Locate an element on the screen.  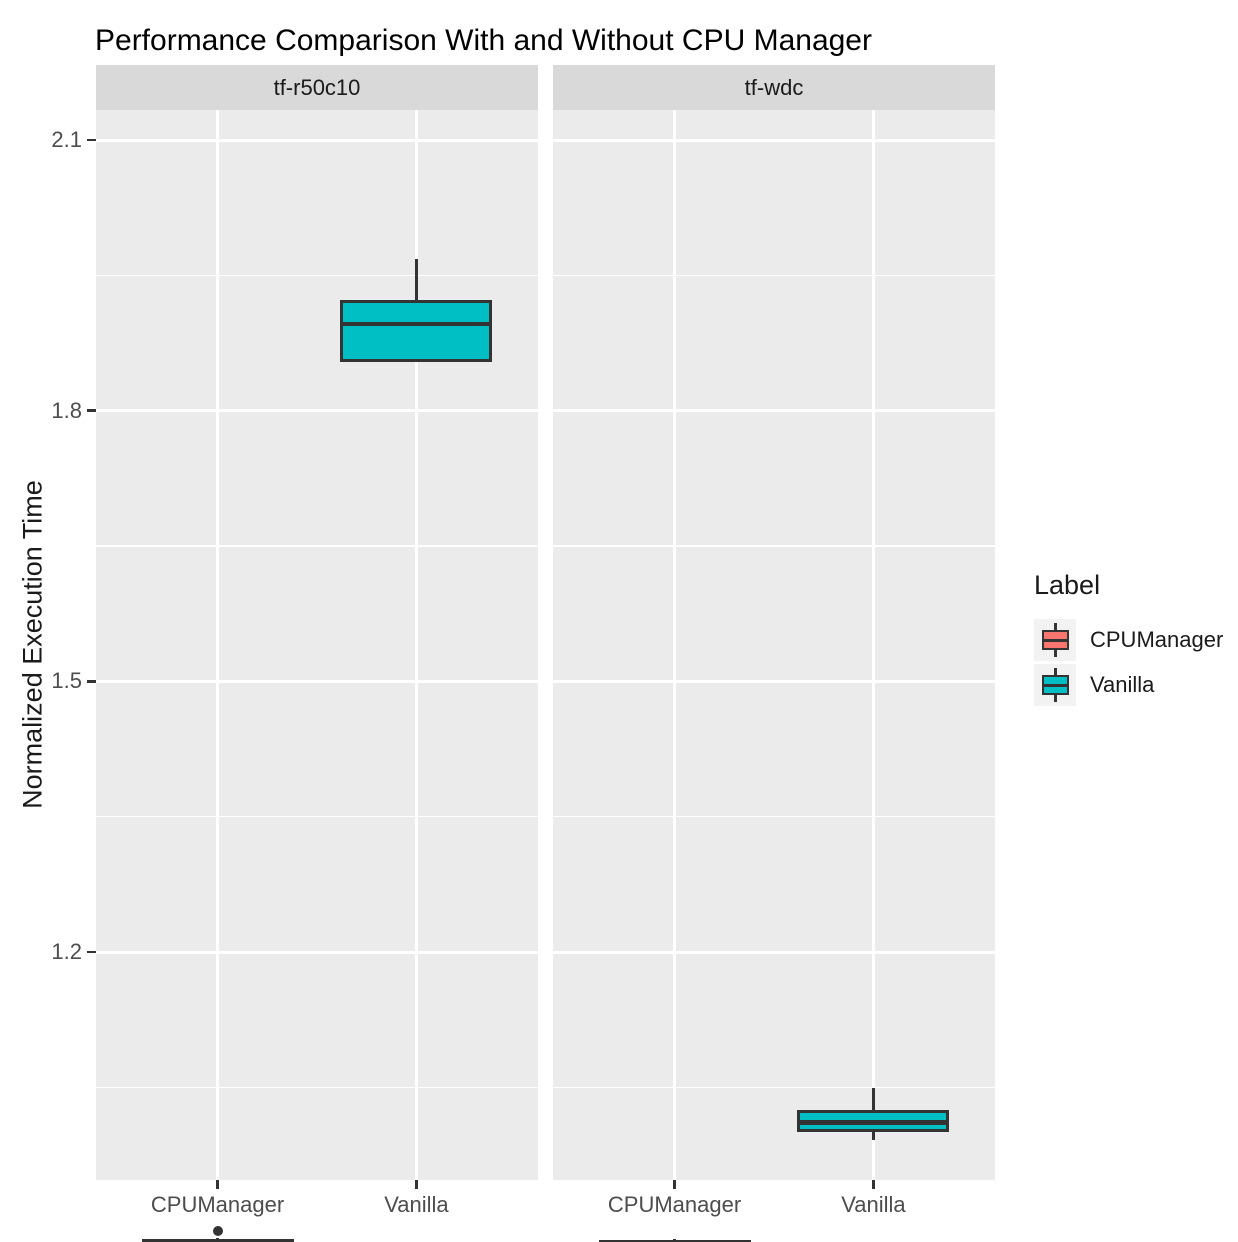
facet-strip-tf-wdc: tf-wdc is located at coordinates (774, 87).